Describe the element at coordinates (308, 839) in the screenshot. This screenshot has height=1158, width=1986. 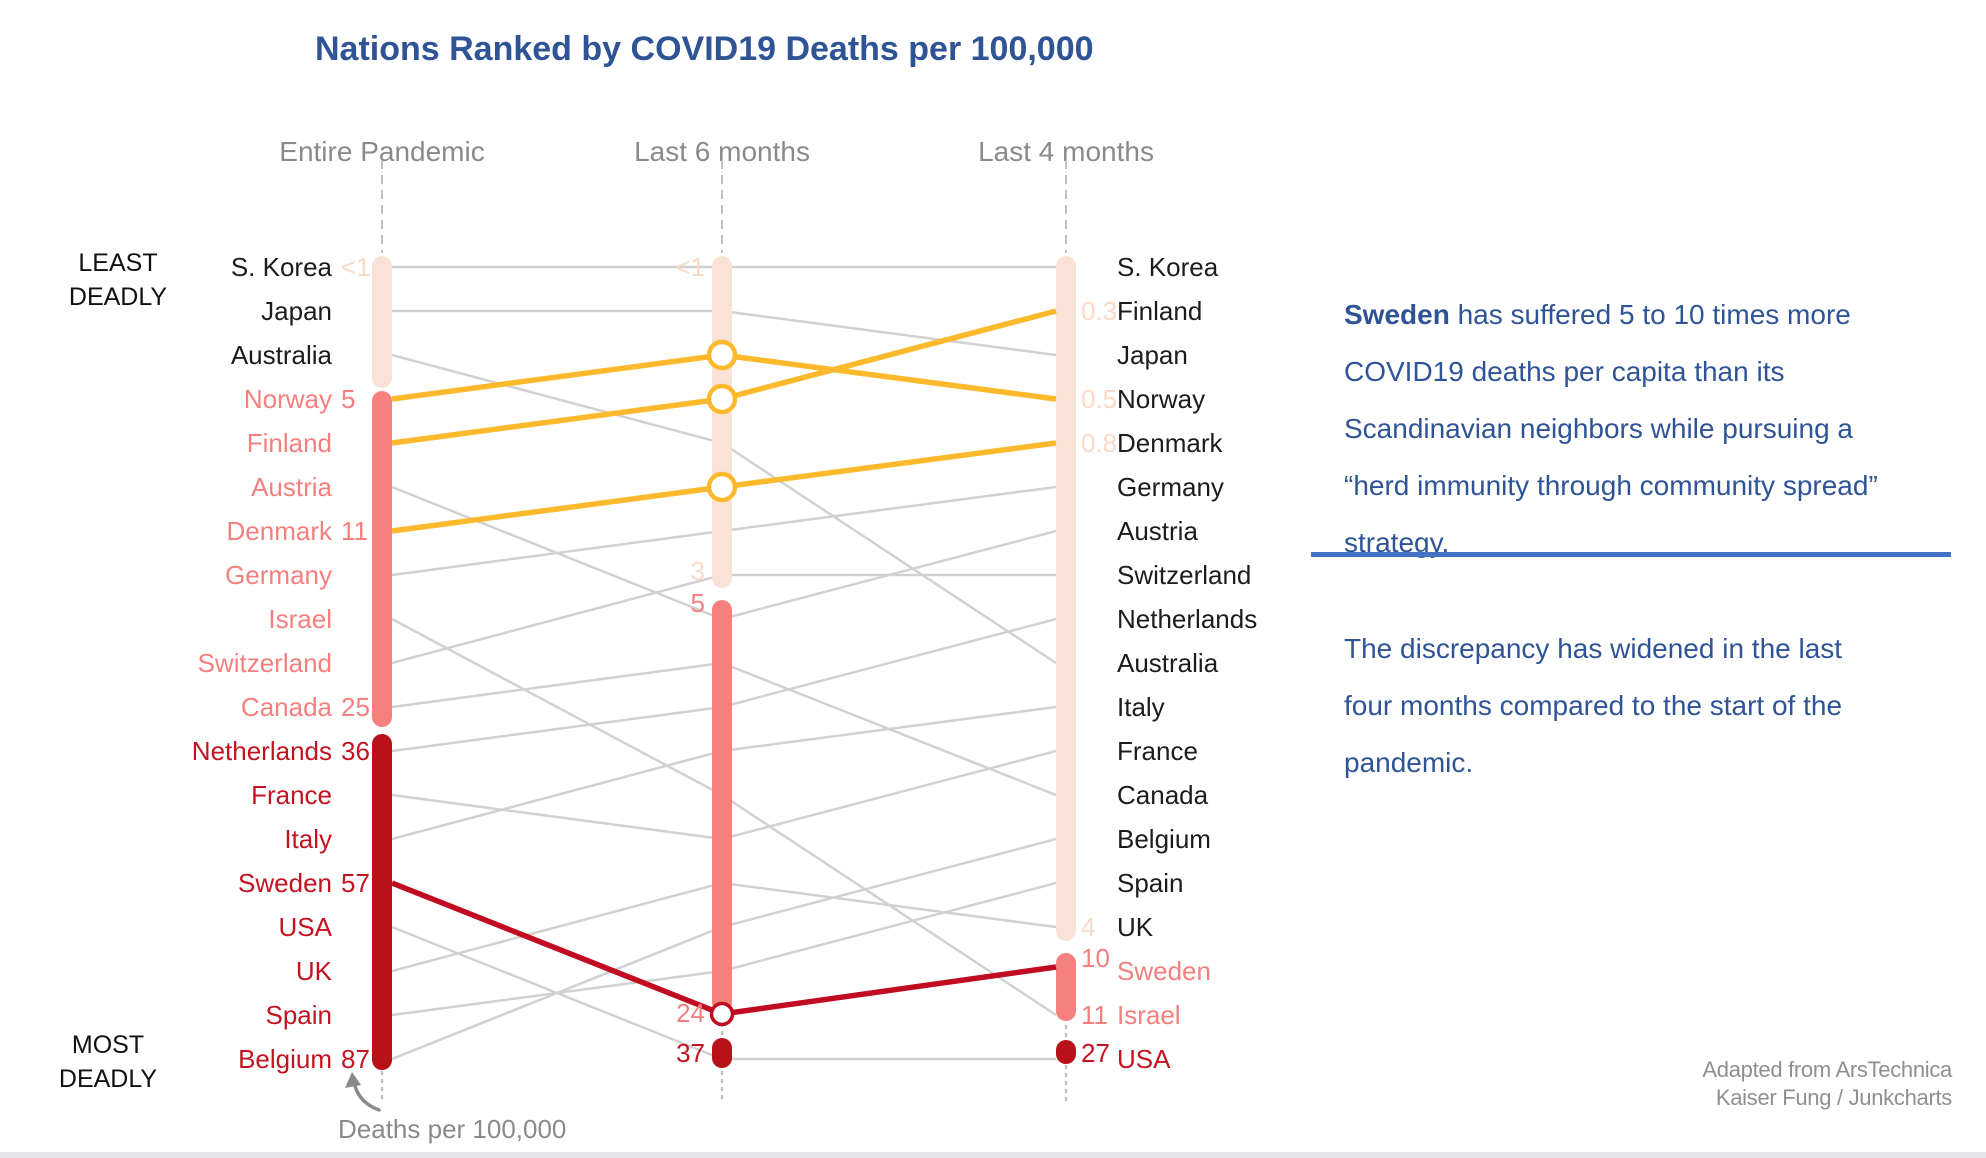
I see `country-label-entire-italy: Italy` at that location.